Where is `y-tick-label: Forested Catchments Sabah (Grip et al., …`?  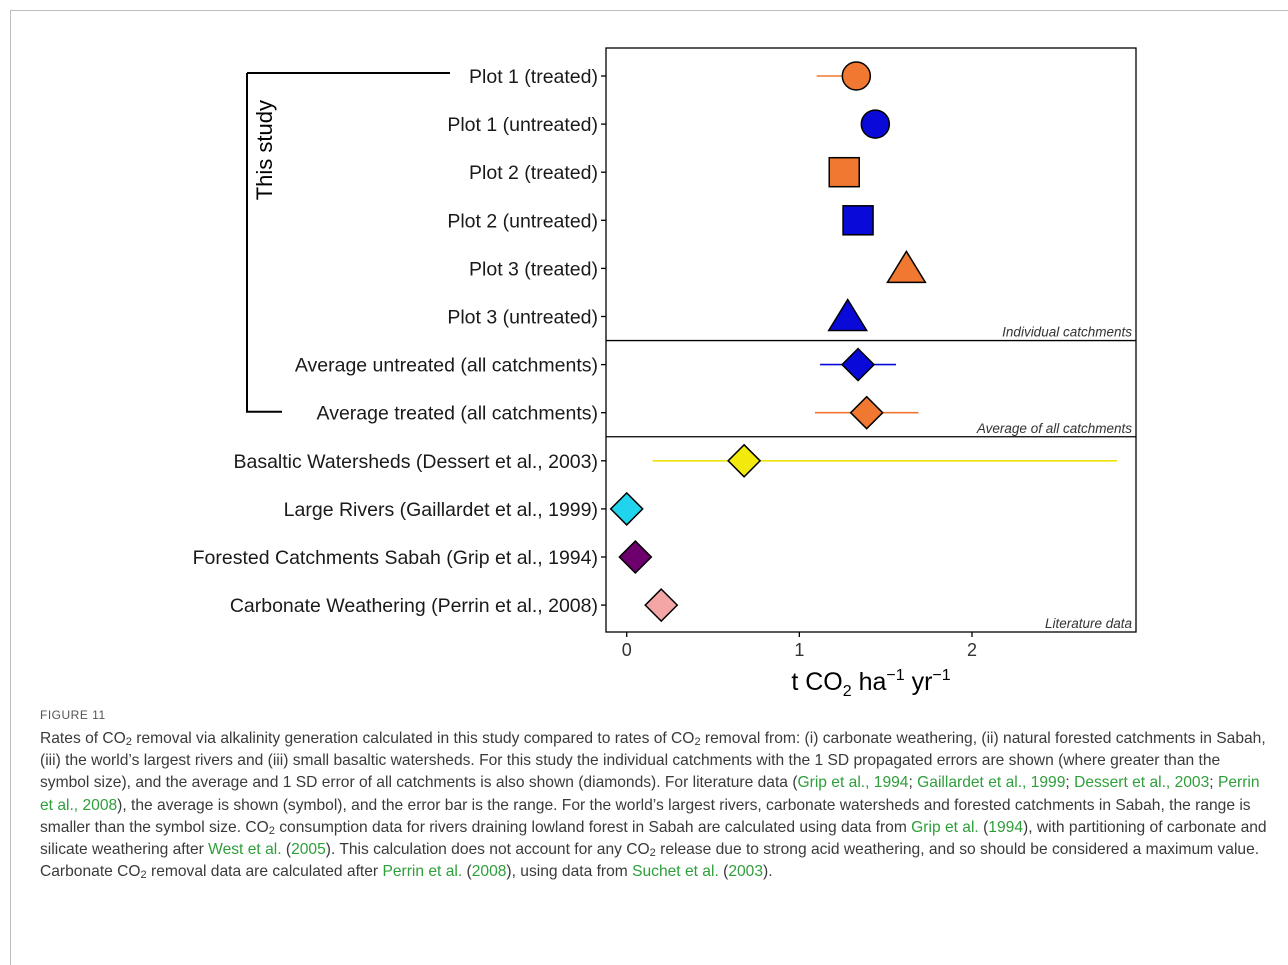
y-tick-label: Forested Catchments Sabah (Grip et al., … is located at coordinates (395, 558).